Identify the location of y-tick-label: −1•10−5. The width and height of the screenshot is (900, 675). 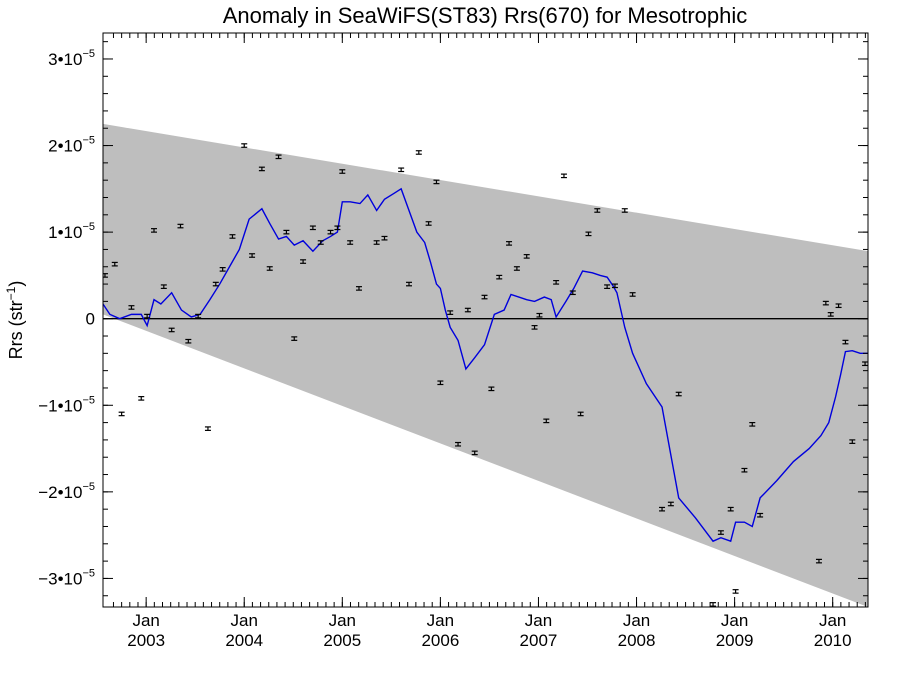
(66, 404).